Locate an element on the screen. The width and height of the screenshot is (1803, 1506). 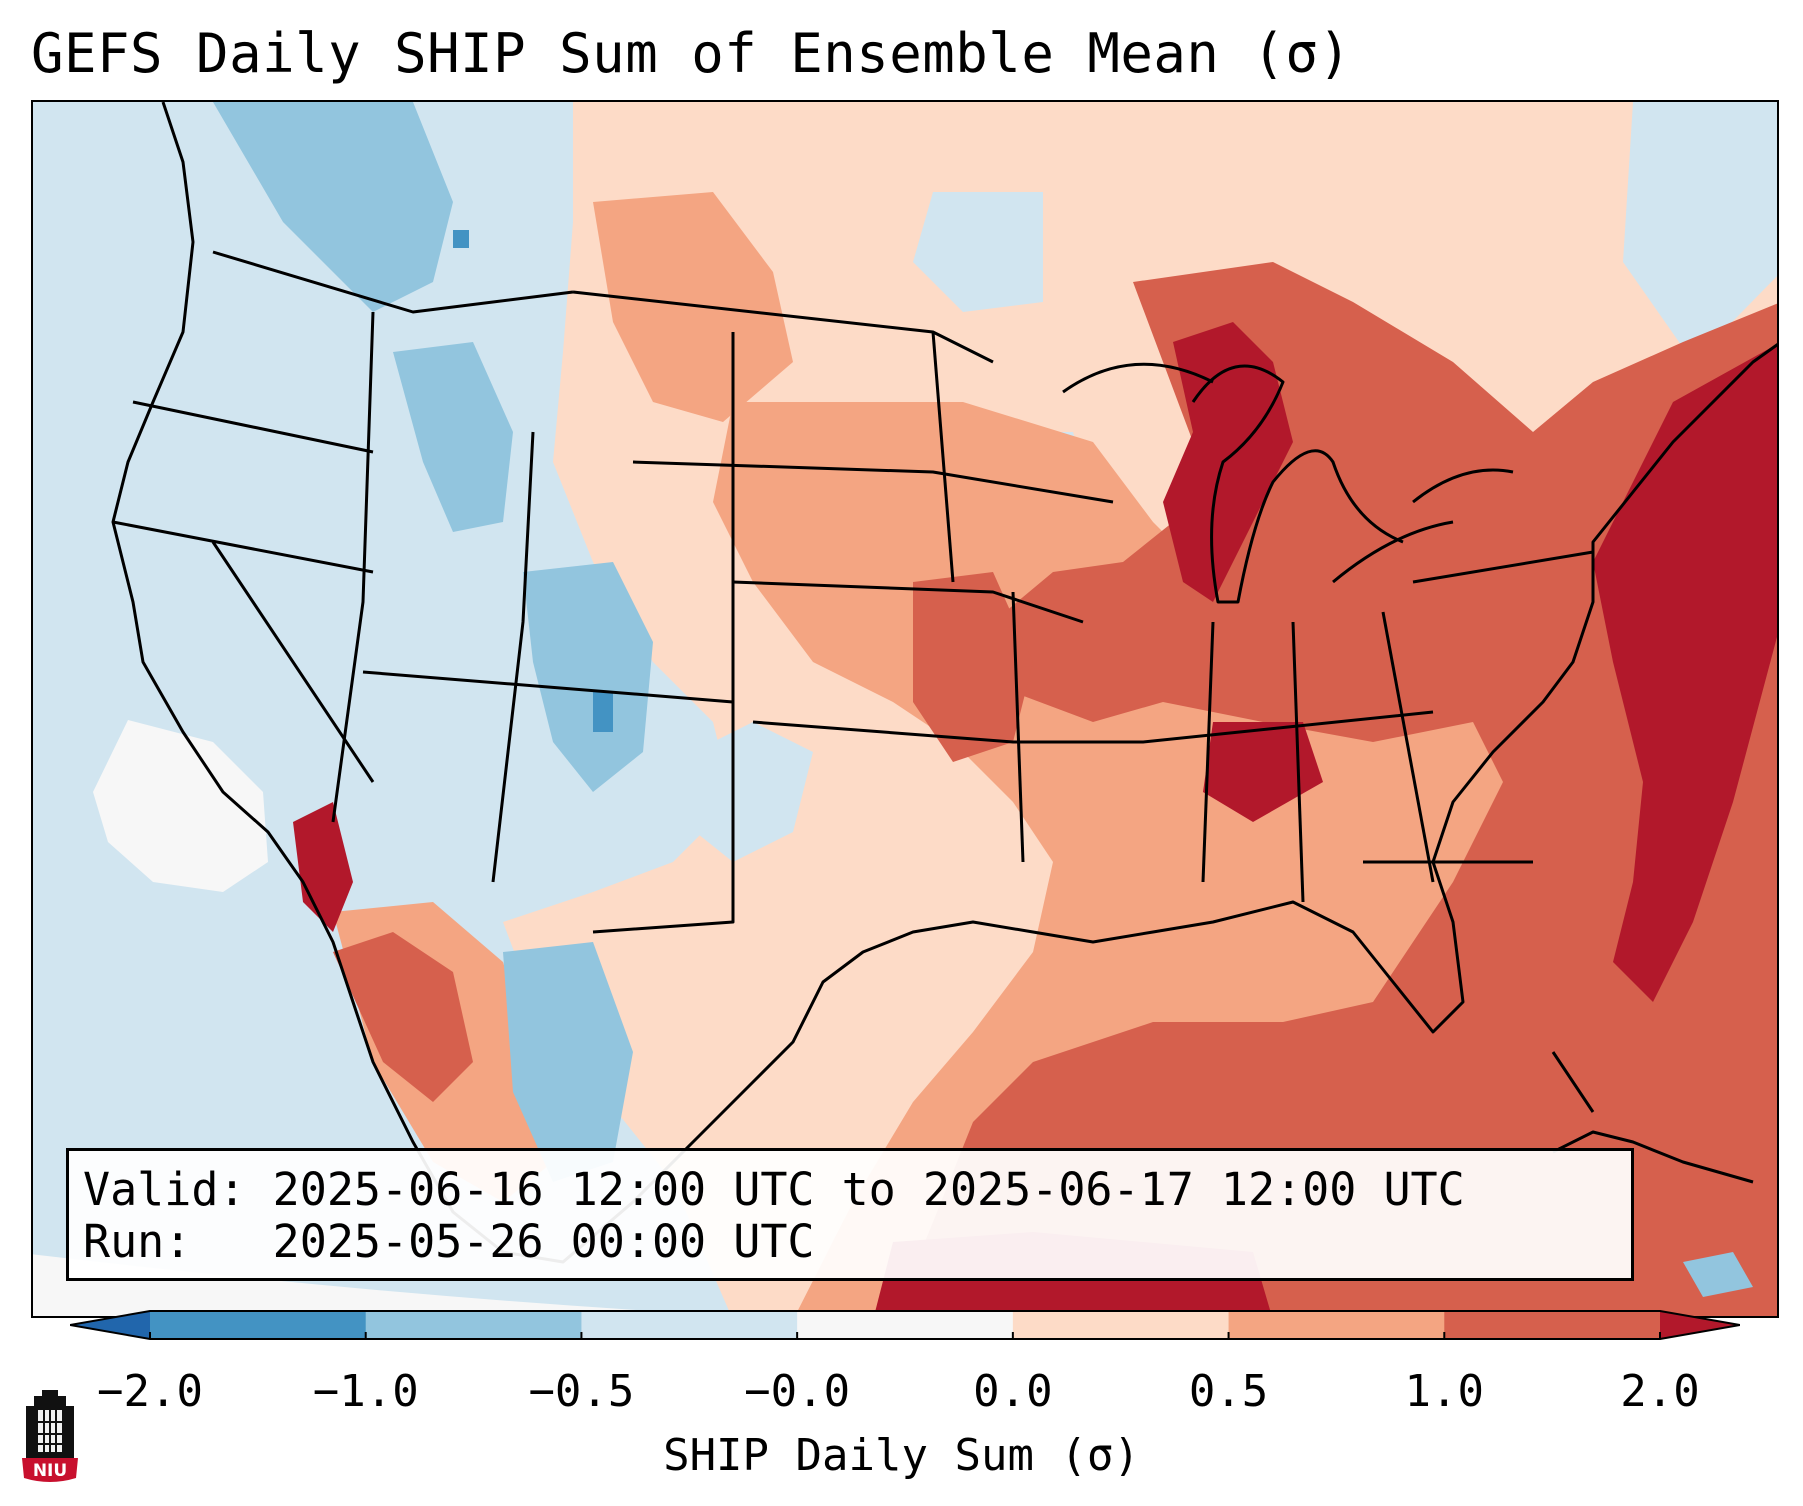
colorbar-bins is located at coordinates (905, 1325).